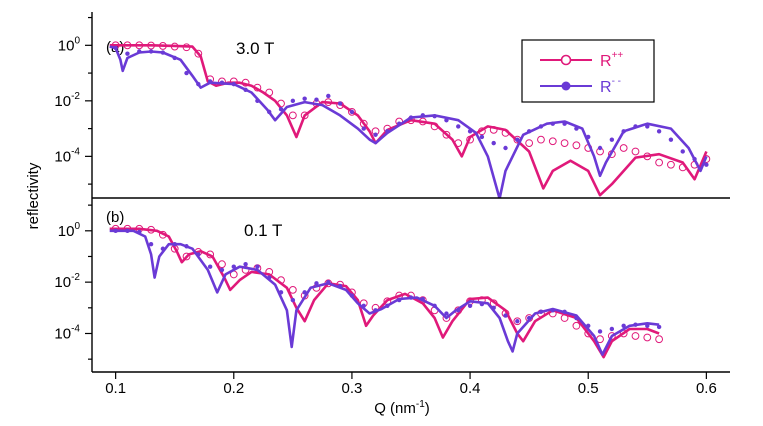 This screenshot has width=763, height=426. Describe the element at coordinates (69, 44) in the screenshot. I see `y-tick-label: 10⁰` at that location.